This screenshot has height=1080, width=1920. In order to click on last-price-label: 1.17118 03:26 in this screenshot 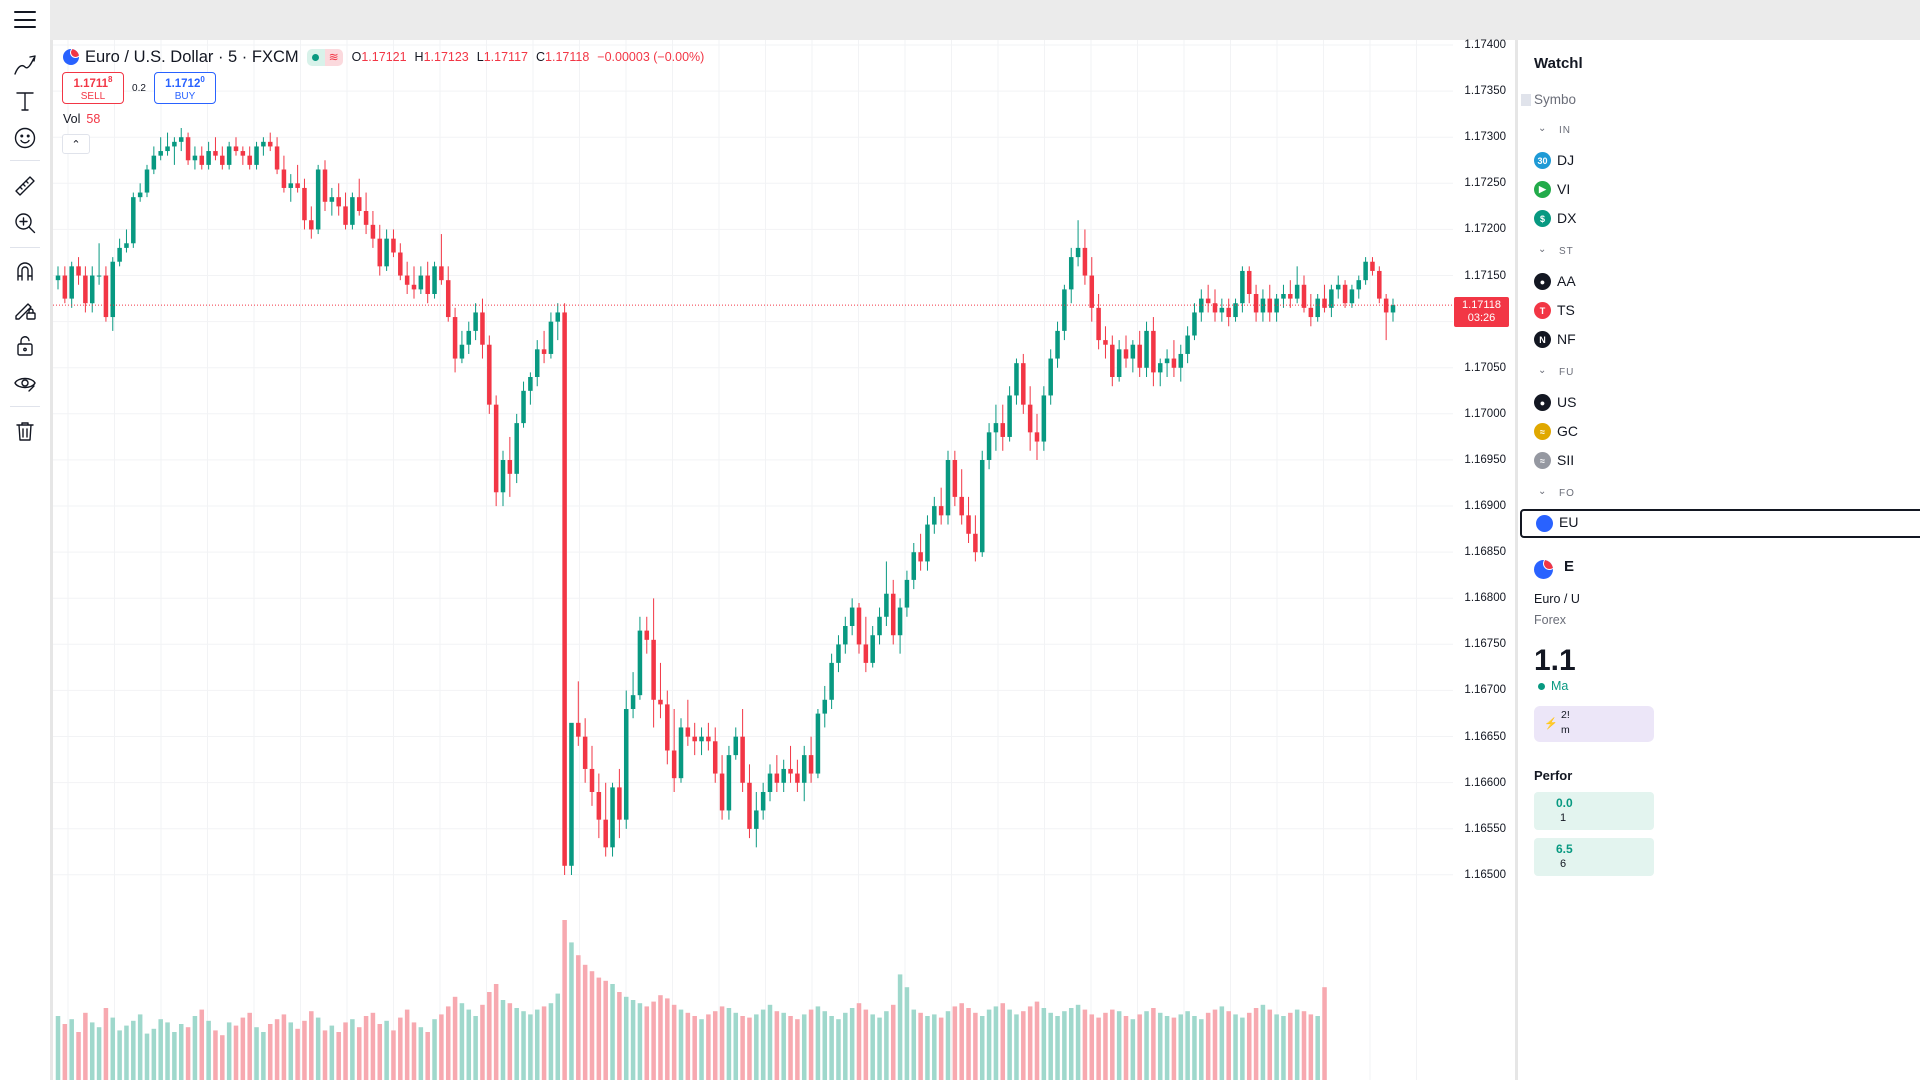, I will do `click(1481, 312)`.